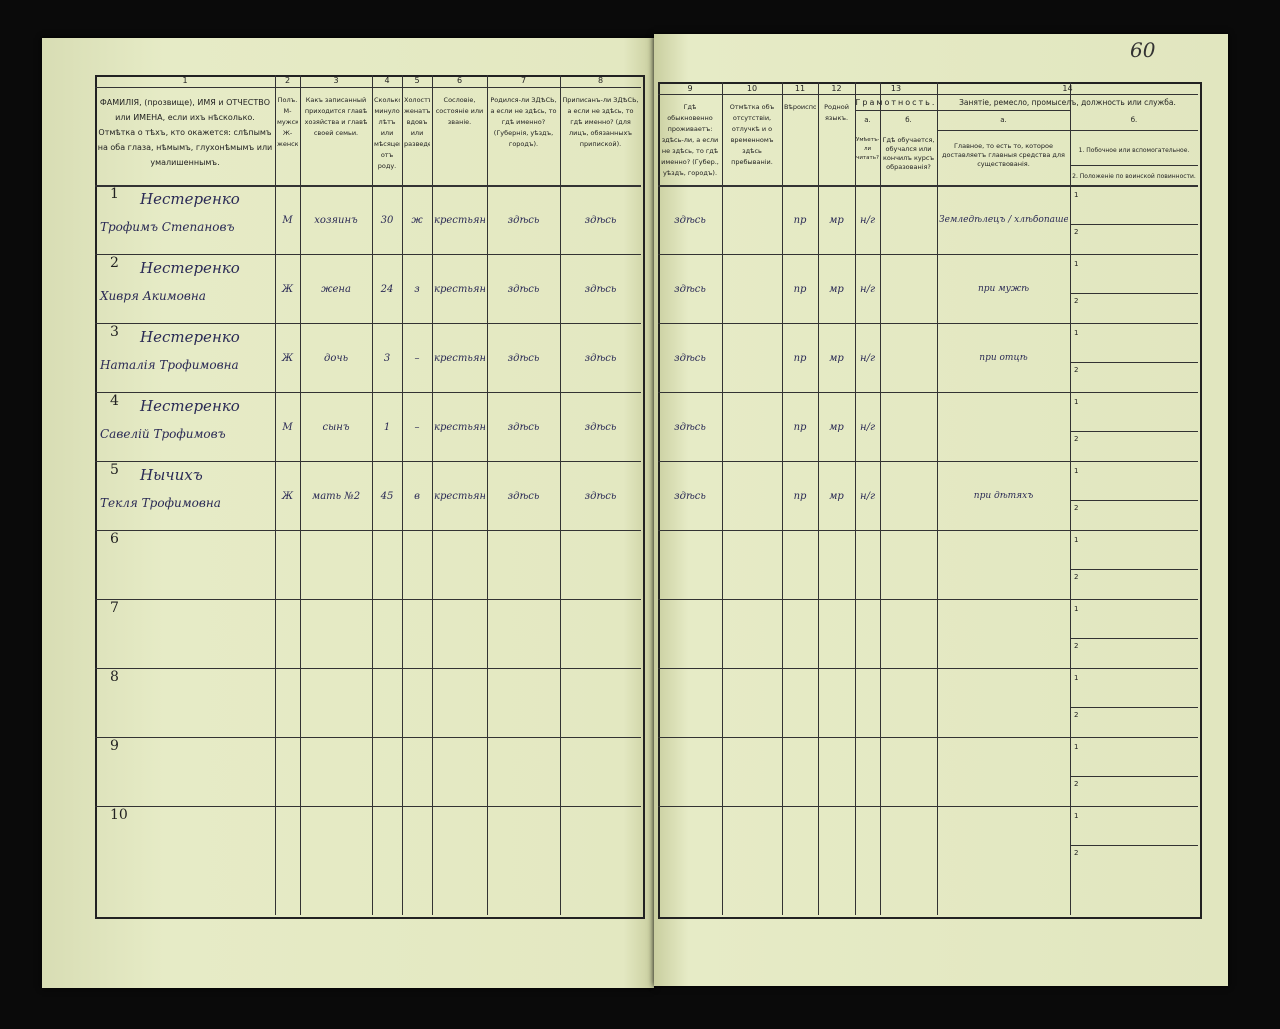  I want to click on entry-rel: хозяинъ, so click(336, 220).